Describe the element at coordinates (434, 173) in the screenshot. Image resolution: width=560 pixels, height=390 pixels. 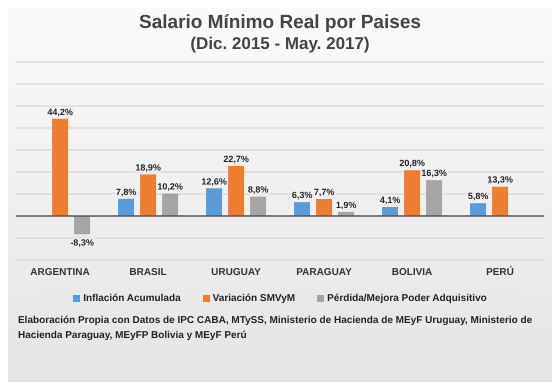
I see `data-label: 16,3%` at that location.